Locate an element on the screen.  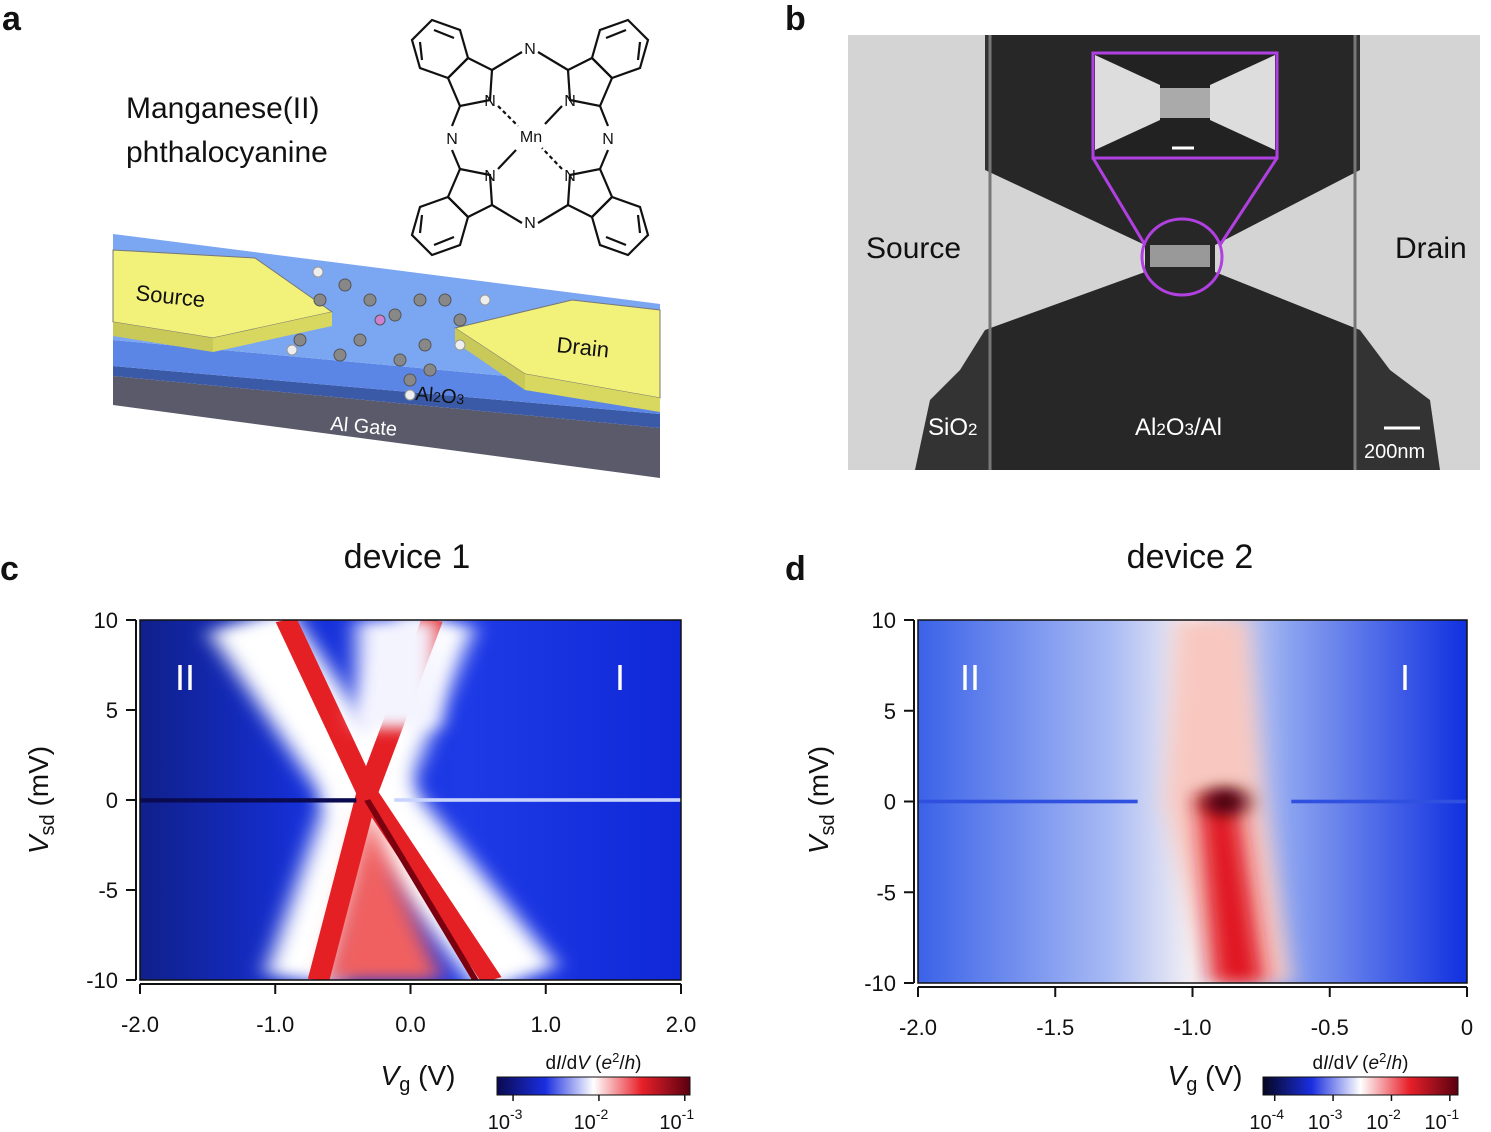
panel-label: a is located at coordinates (12, 19).